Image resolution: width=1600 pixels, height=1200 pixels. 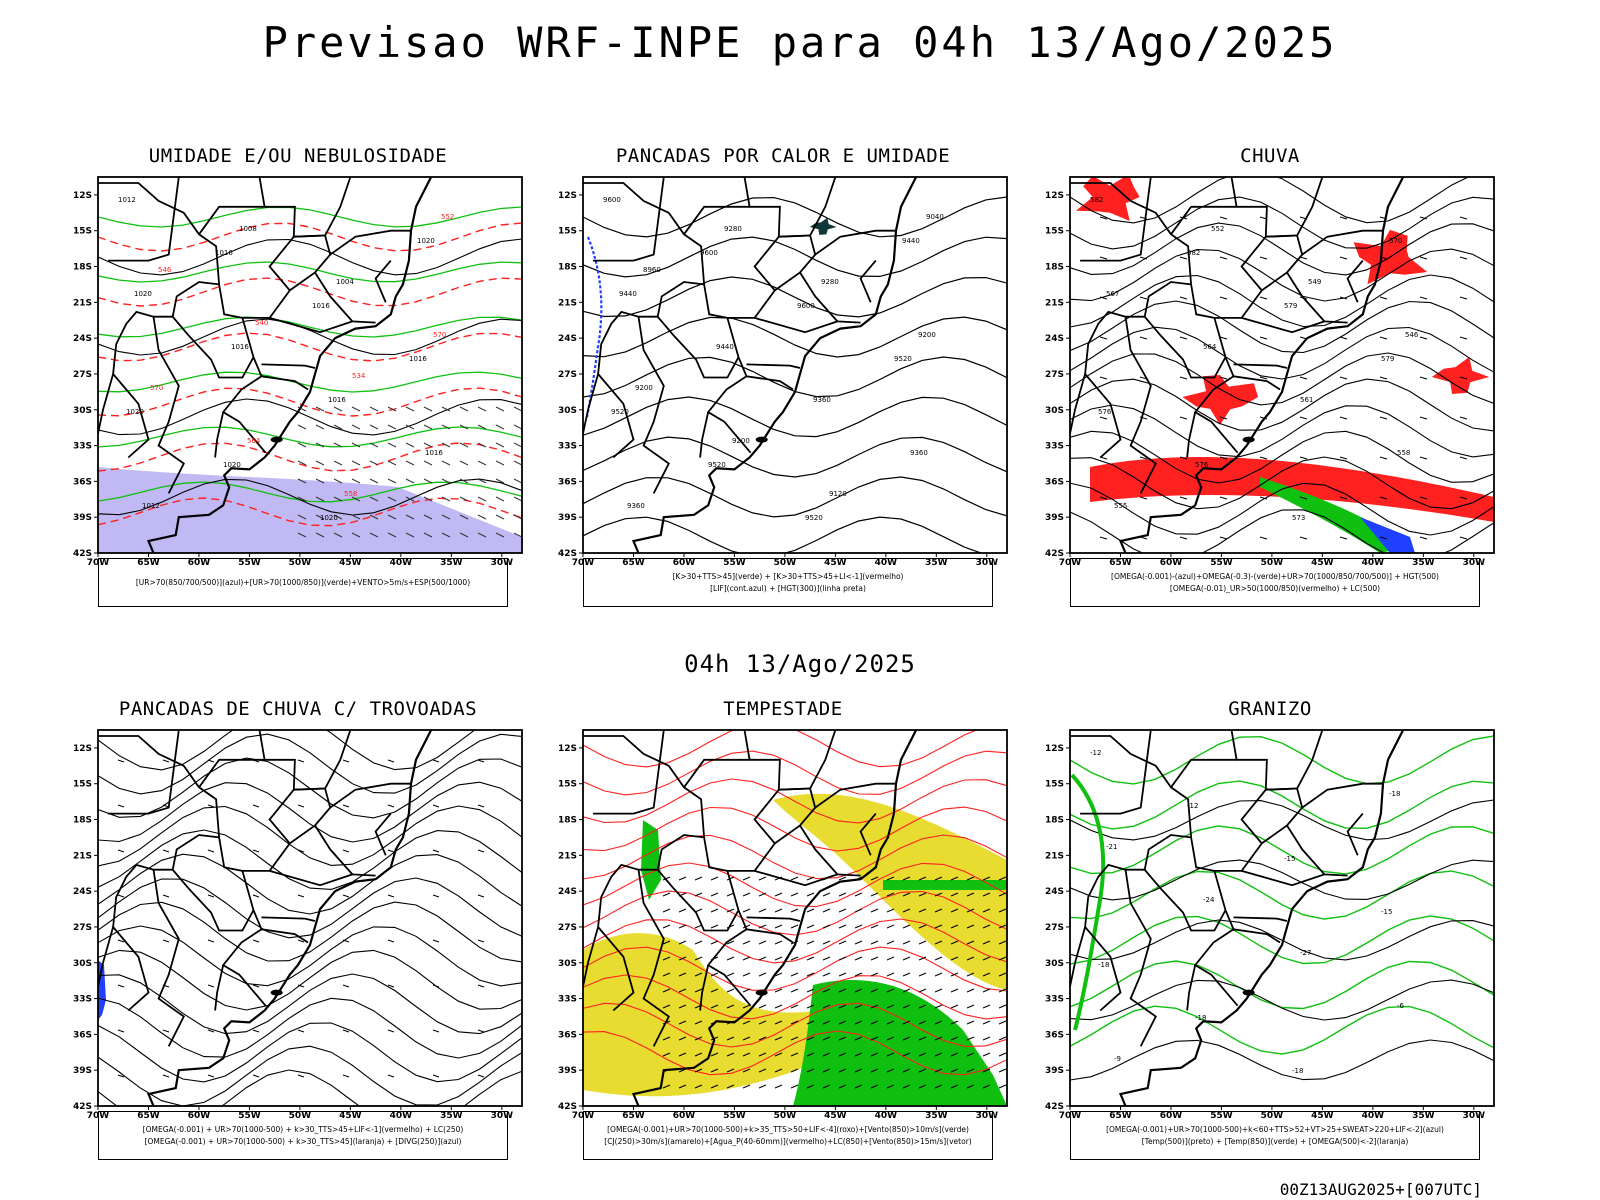 What do you see at coordinates (82, 411) in the screenshot?
I see `lat-label: 30S` at bounding box center [82, 411].